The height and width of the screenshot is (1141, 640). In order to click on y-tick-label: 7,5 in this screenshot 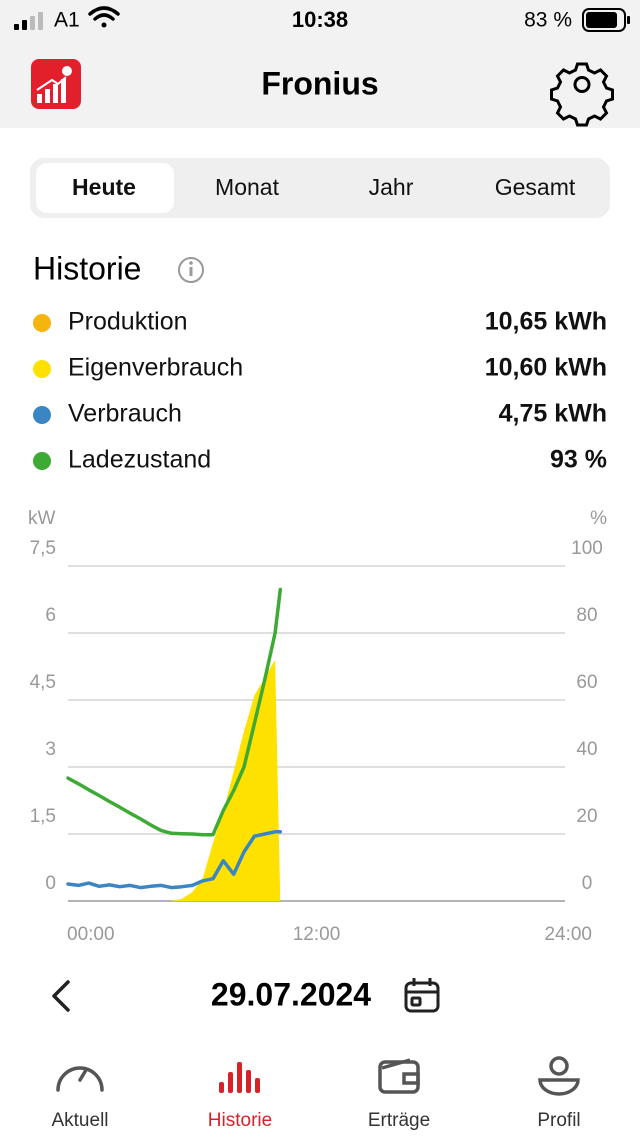, I will do `click(43, 548)`.